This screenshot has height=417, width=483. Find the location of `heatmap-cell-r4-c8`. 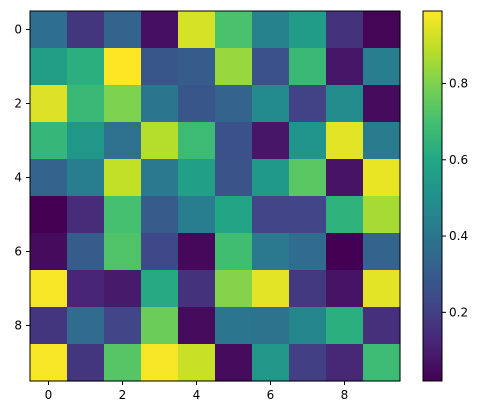

heatmap-cell-r4-c8 is located at coordinates (345, 178).